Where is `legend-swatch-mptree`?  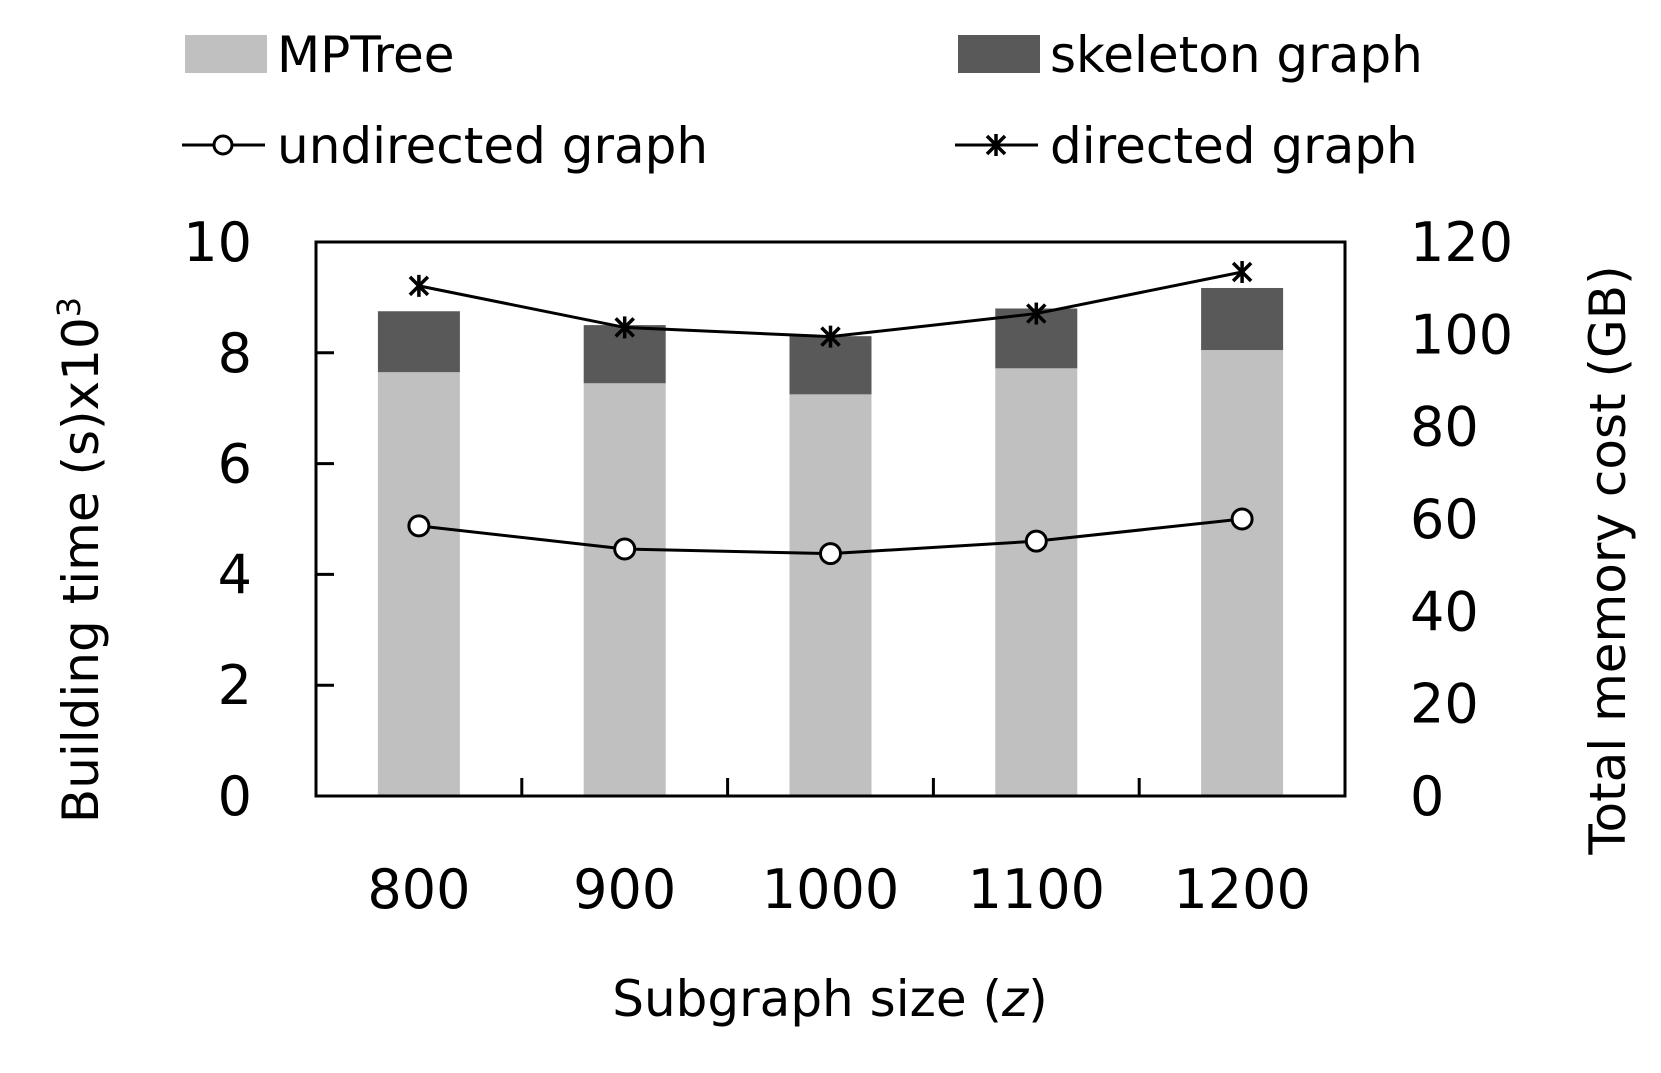 legend-swatch-mptree is located at coordinates (226, 54).